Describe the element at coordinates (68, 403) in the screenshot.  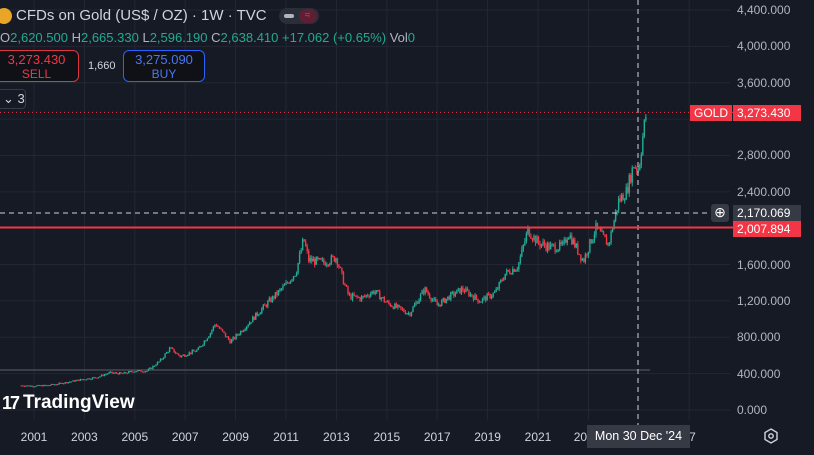
I see `tradingview-logo: 17 TradingView` at that location.